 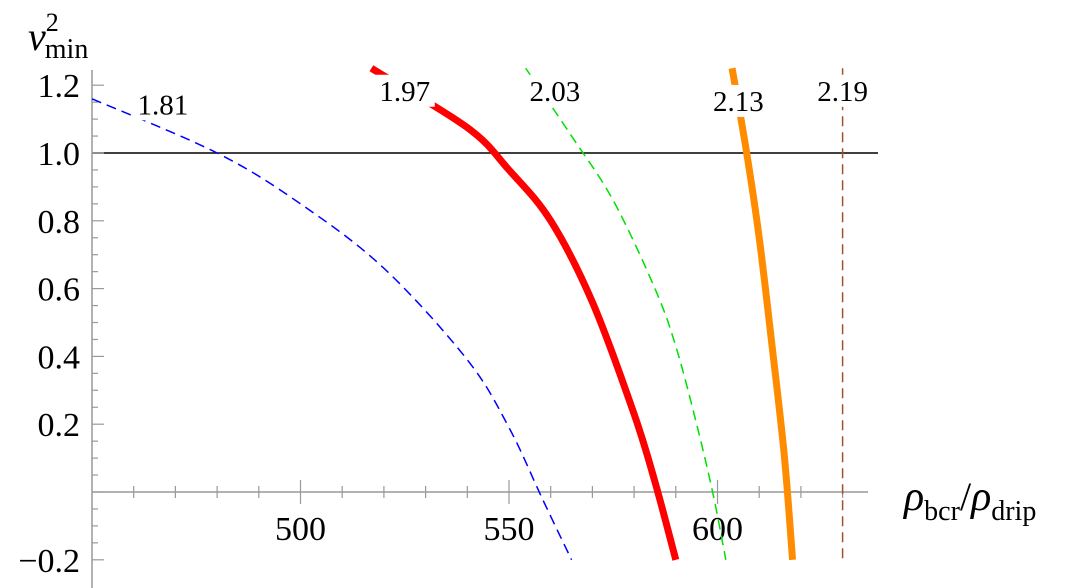 I want to click on y-tick-label: 0.8, so click(x=59, y=222).